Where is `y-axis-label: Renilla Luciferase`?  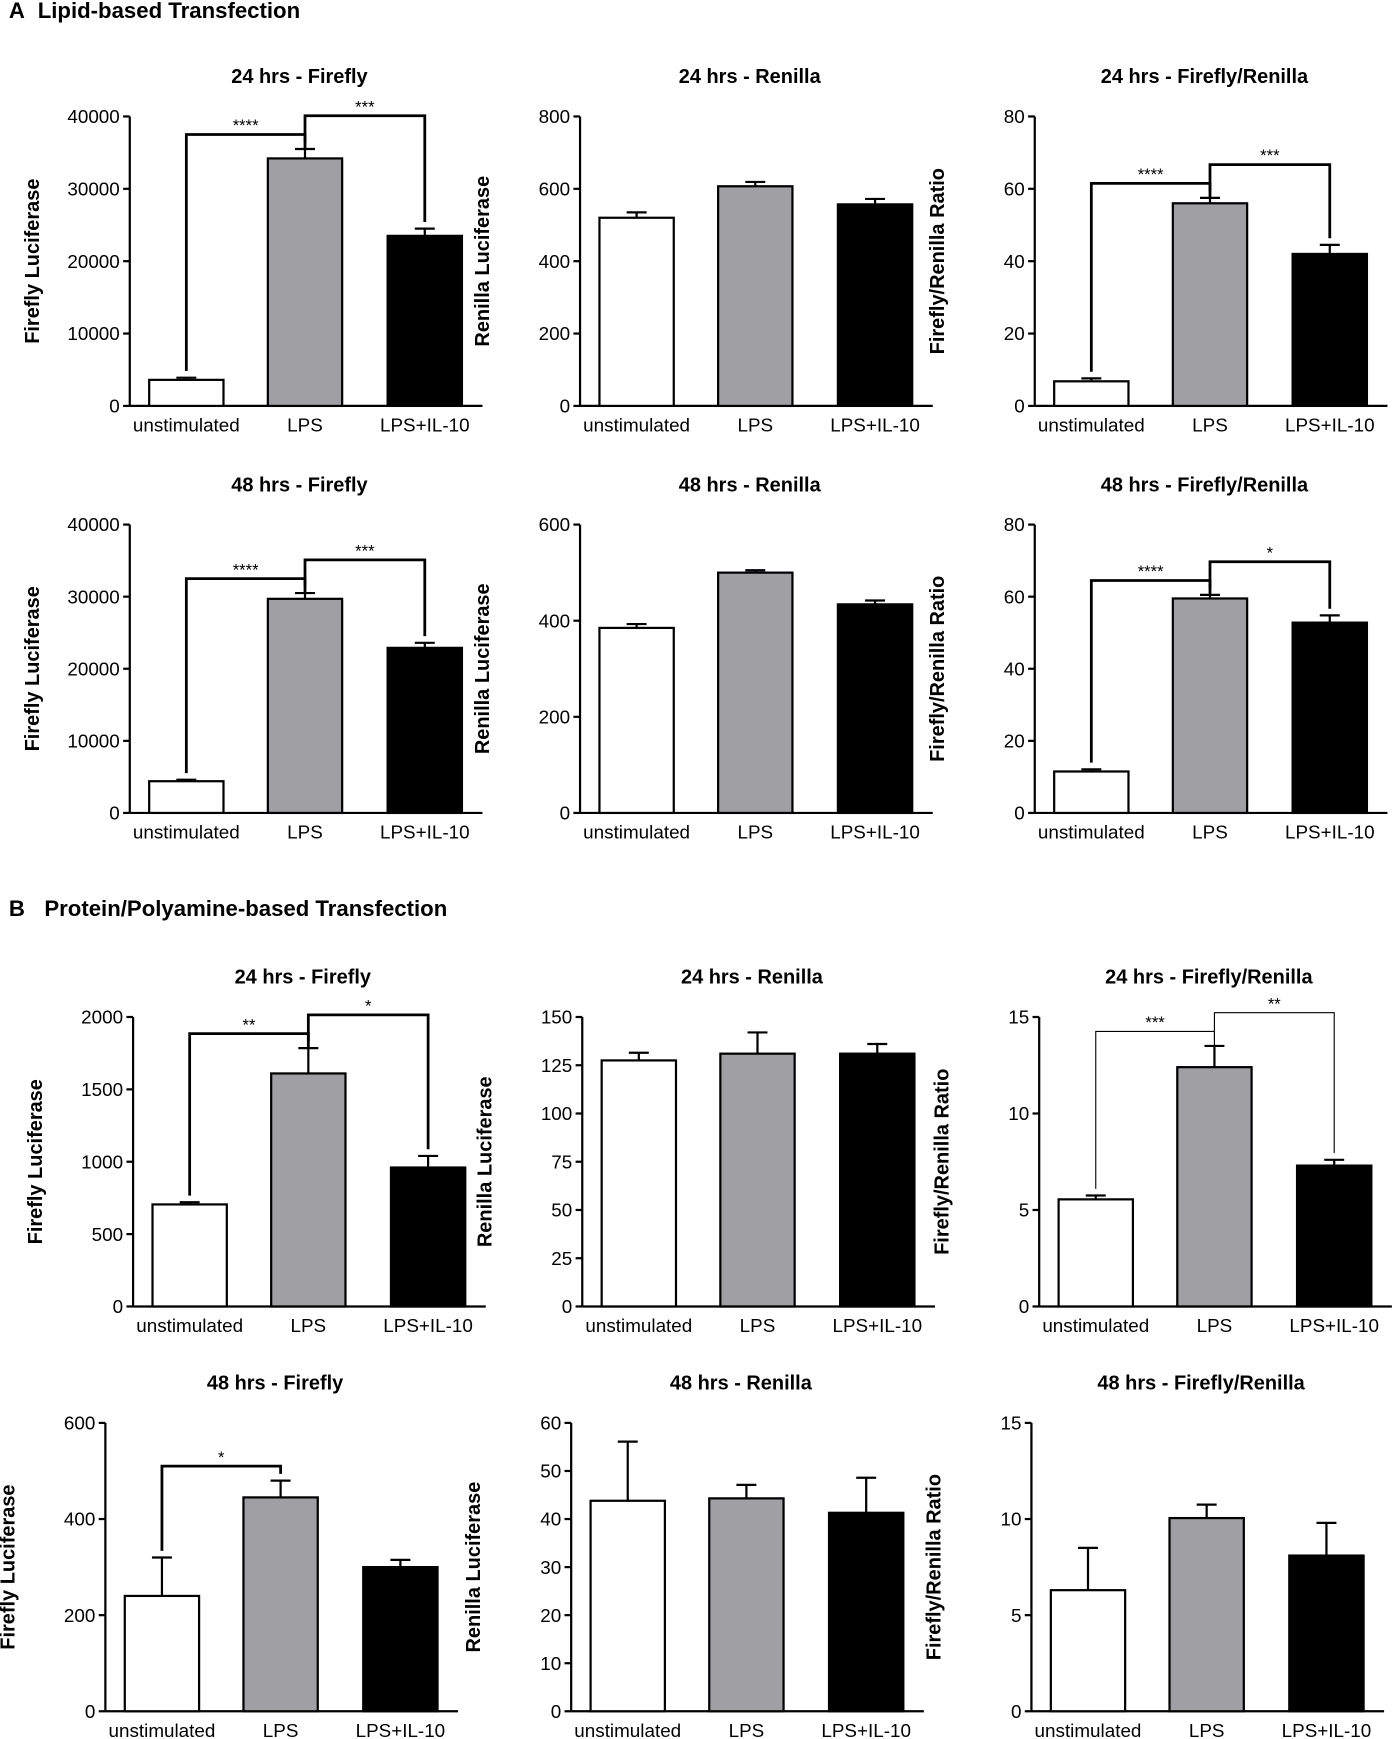
y-axis-label: Renilla Luciferase is located at coordinates (483, 261).